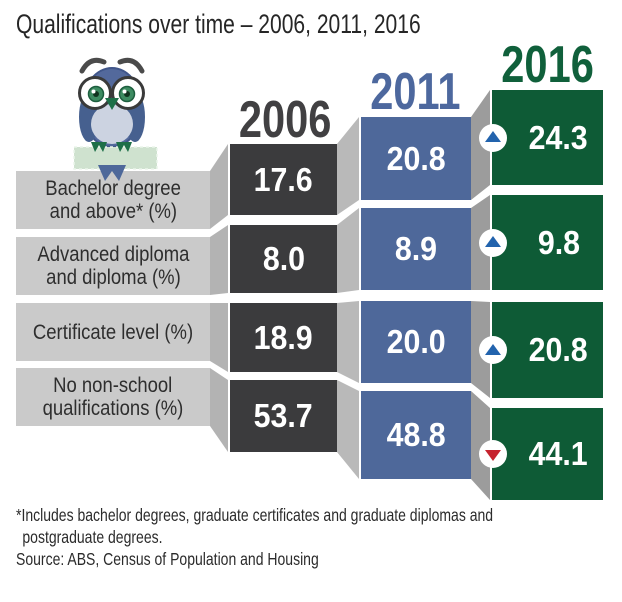 The height and width of the screenshot is (602, 622). What do you see at coordinates (113, 408) in the screenshot?
I see `row-label-line: qualifications (%)` at bounding box center [113, 408].